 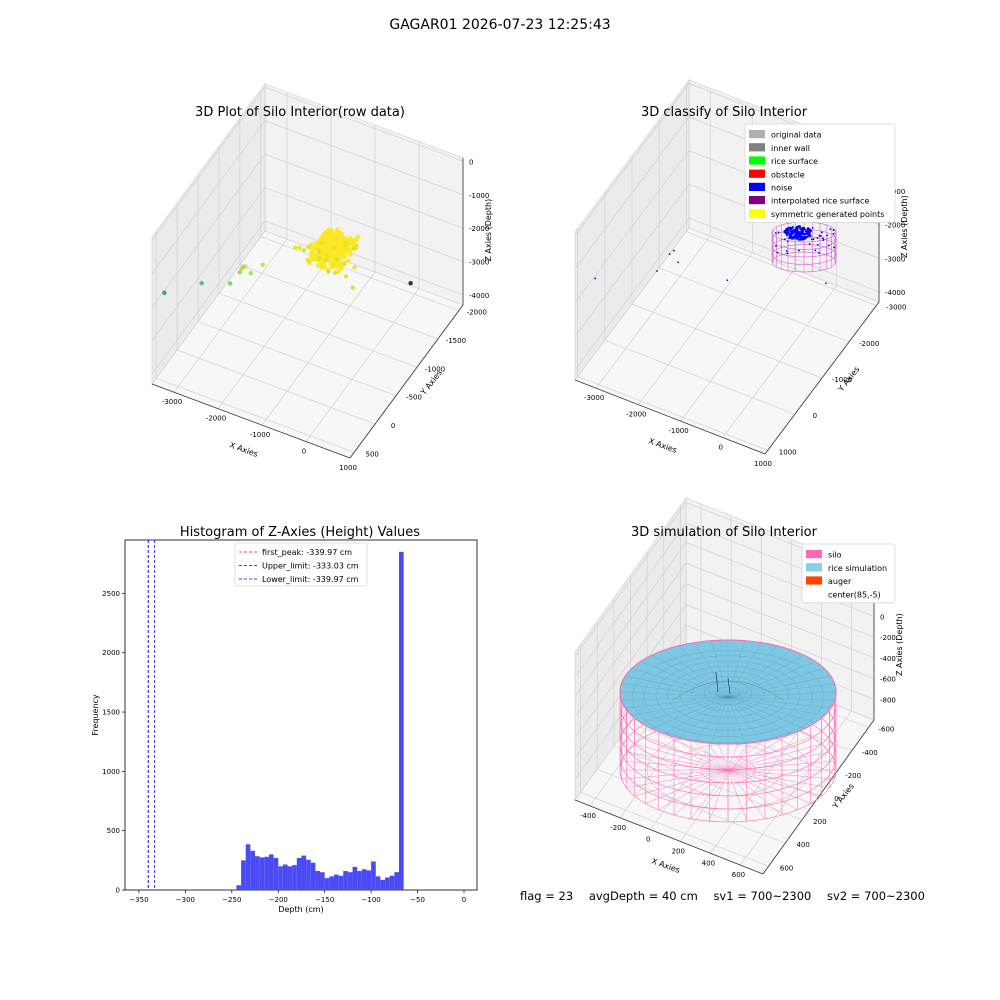 I want to click on p4-y-tick-label: 400, so click(x=803, y=845).